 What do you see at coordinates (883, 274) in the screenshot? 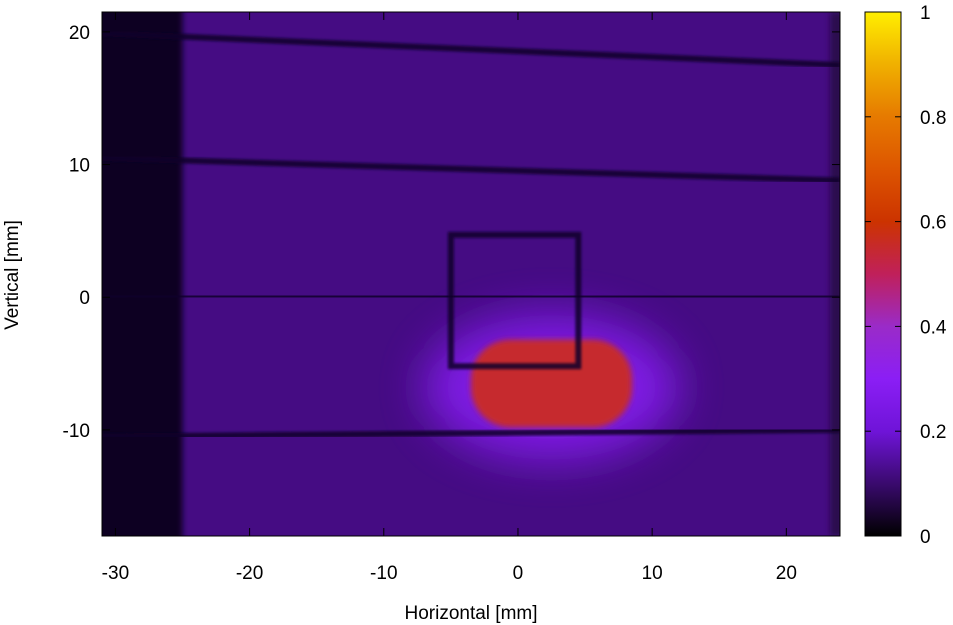
I see `colorbar-gradient` at bounding box center [883, 274].